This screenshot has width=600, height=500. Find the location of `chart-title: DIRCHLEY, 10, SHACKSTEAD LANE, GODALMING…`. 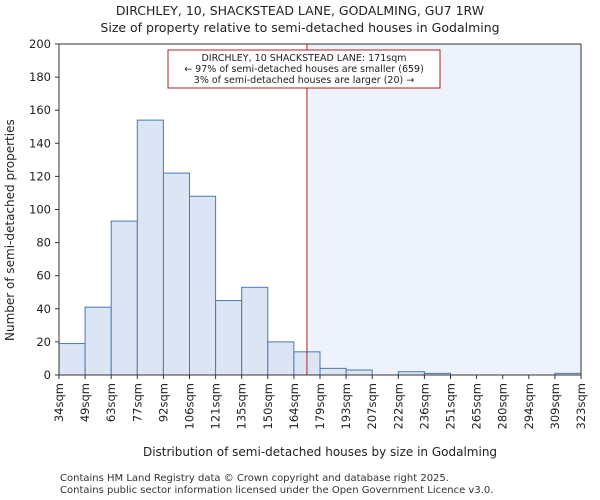

chart-title: DIRCHLEY, 10, SHACKSTEAD LANE, GODALMING… is located at coordinates (300, 10).